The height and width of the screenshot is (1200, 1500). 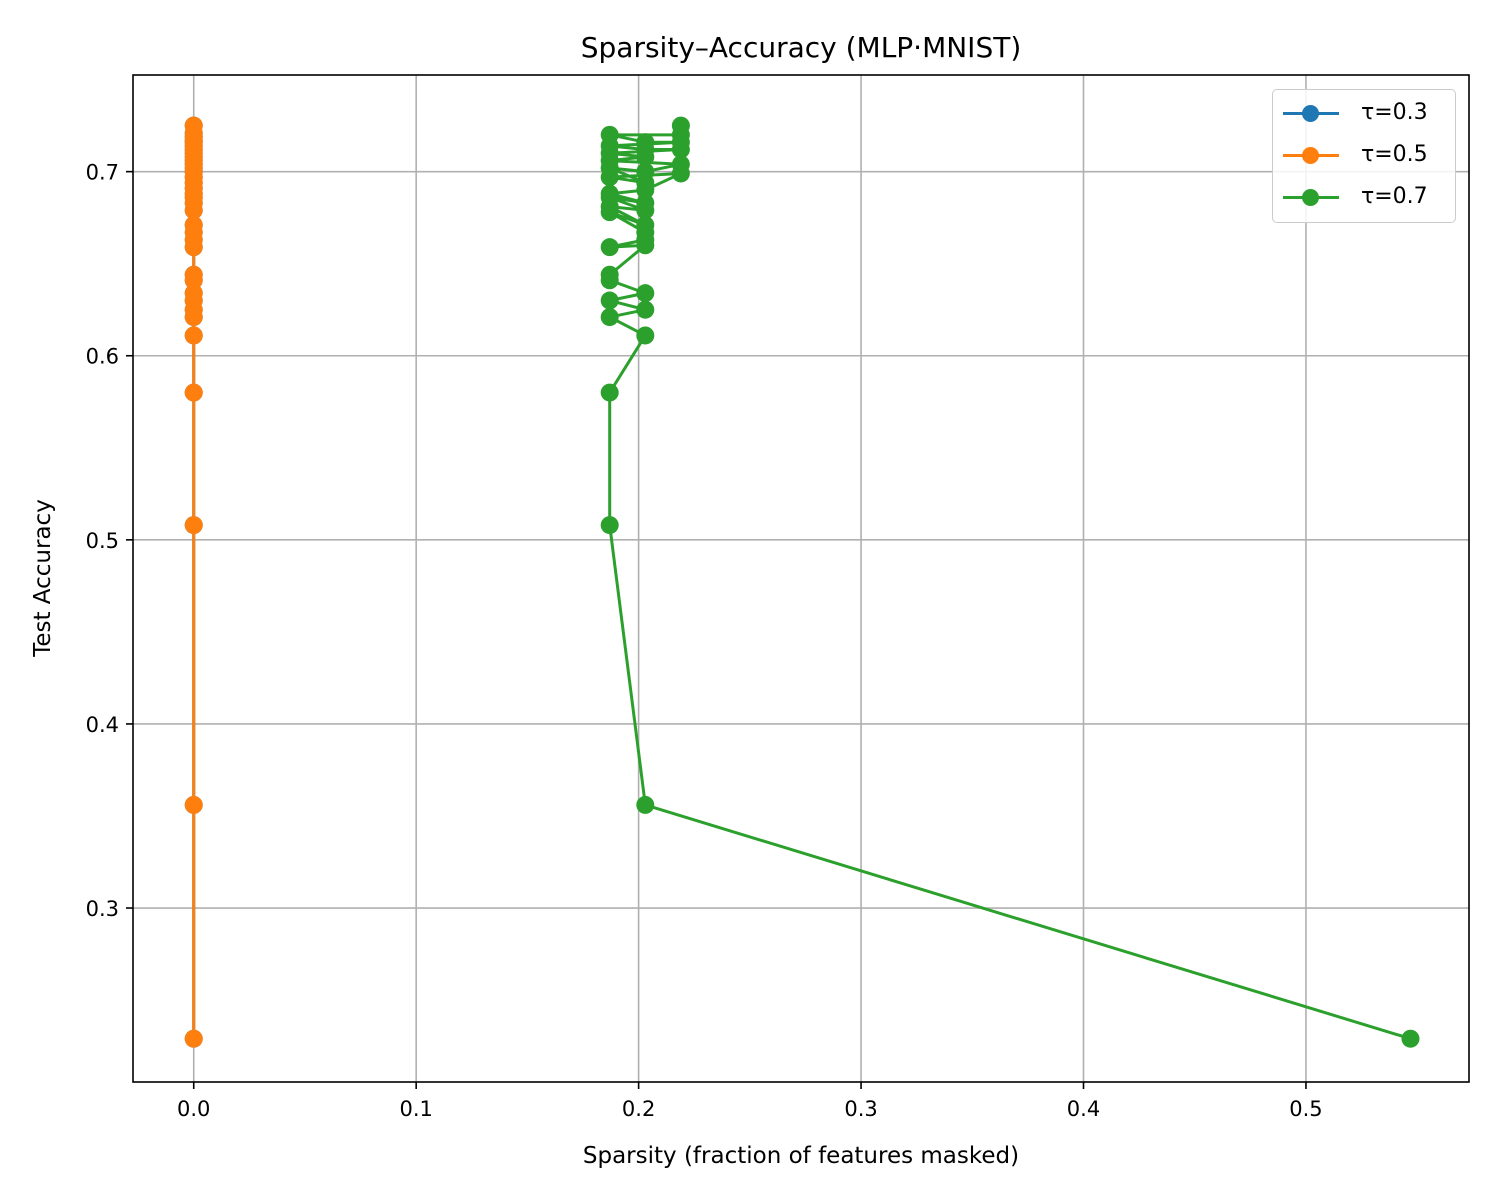 I want to click on legend-item-tau-0-7: τ=0.7, so click(x=1364, y=197).